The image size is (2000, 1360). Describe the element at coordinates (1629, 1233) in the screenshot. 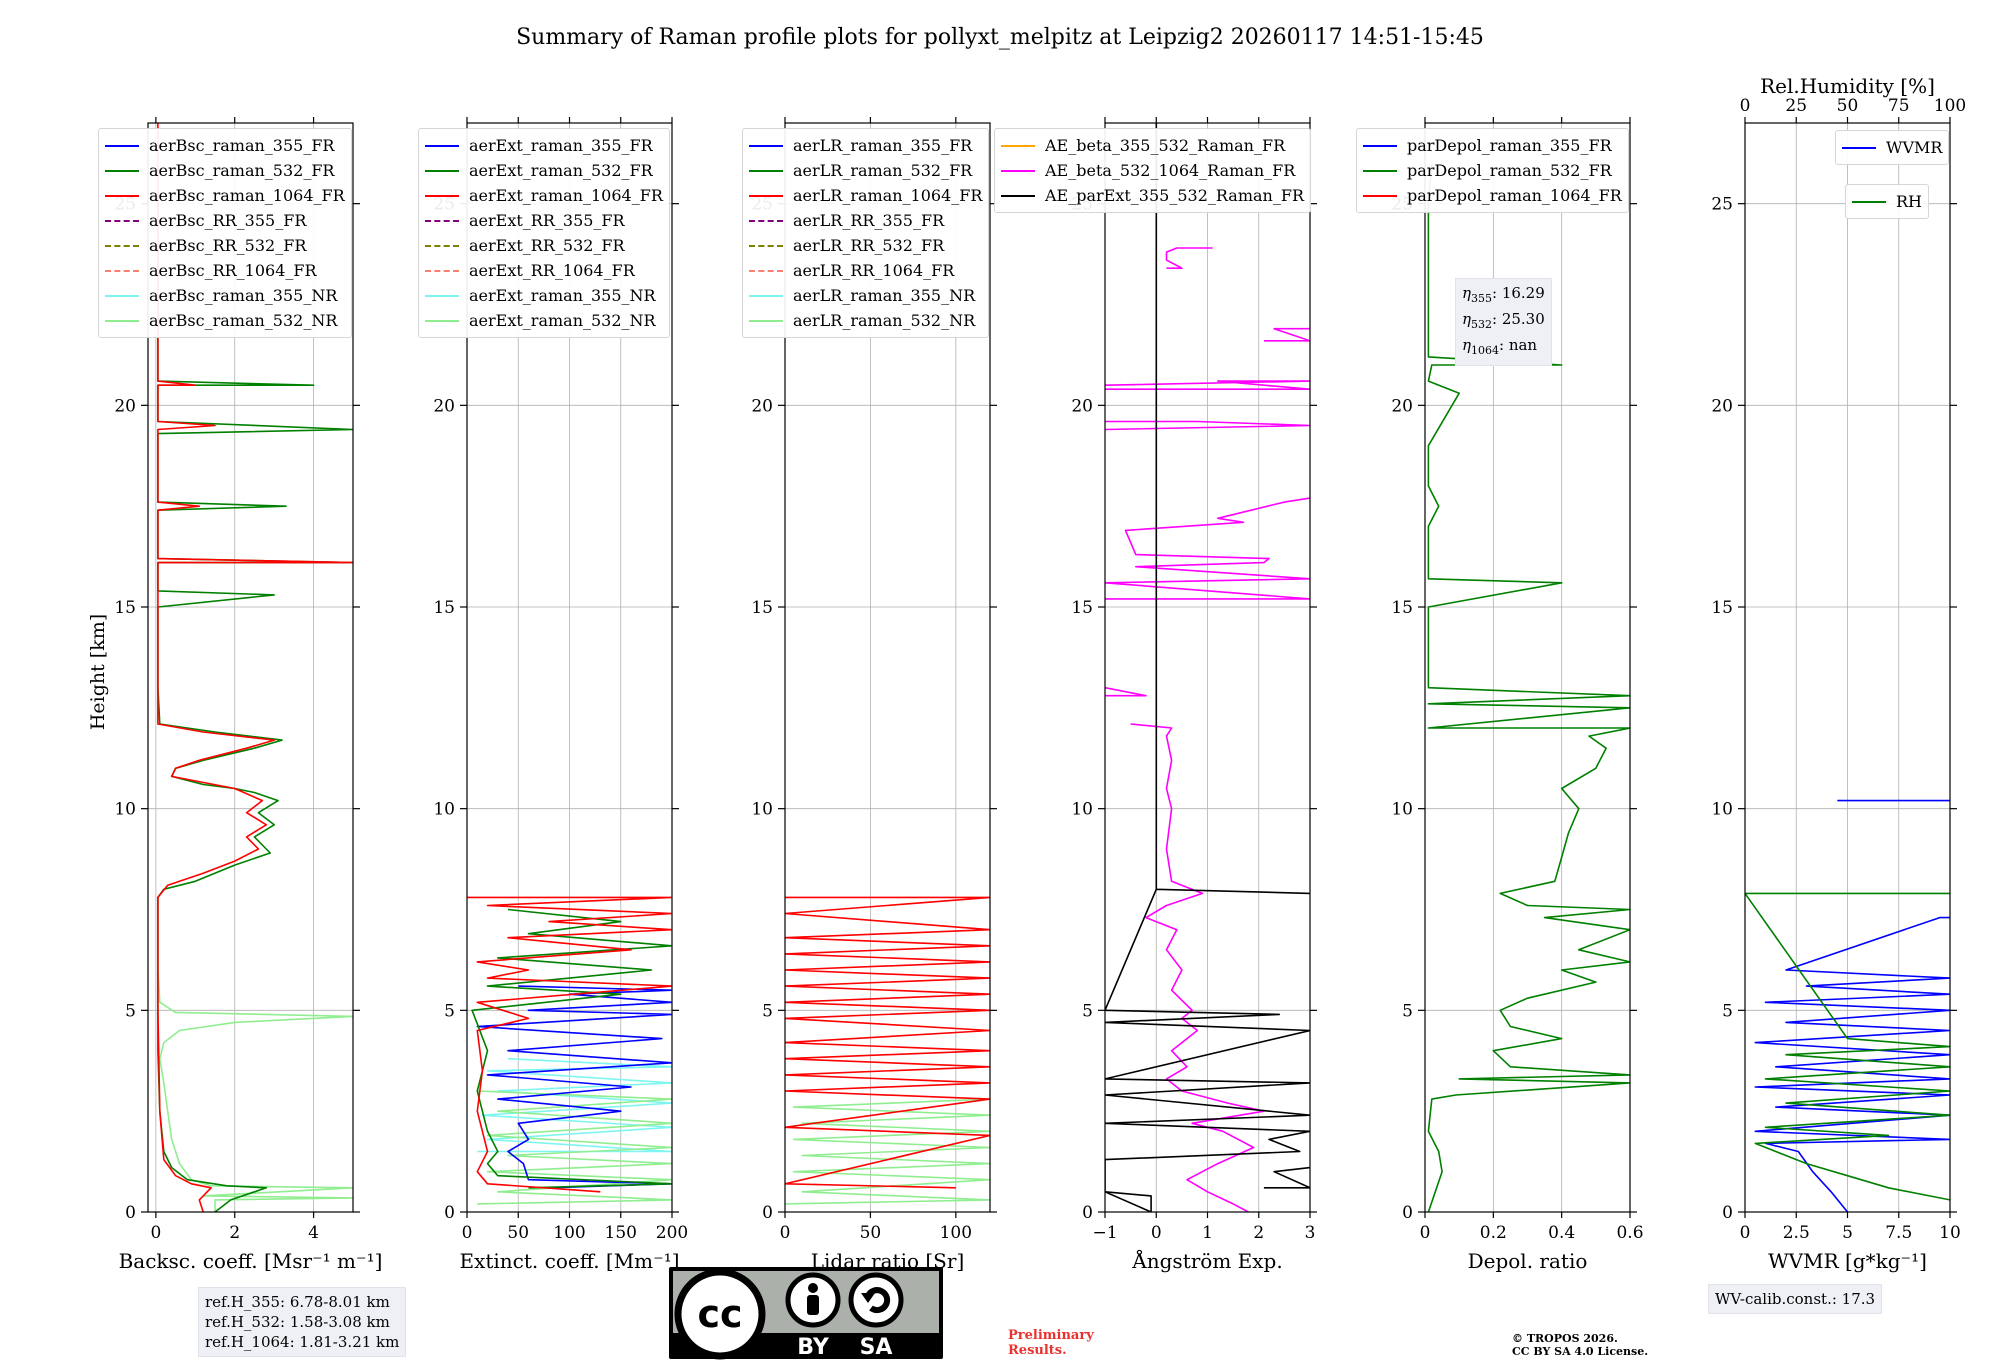

I see `x-tick-label: 0.6` at that location.